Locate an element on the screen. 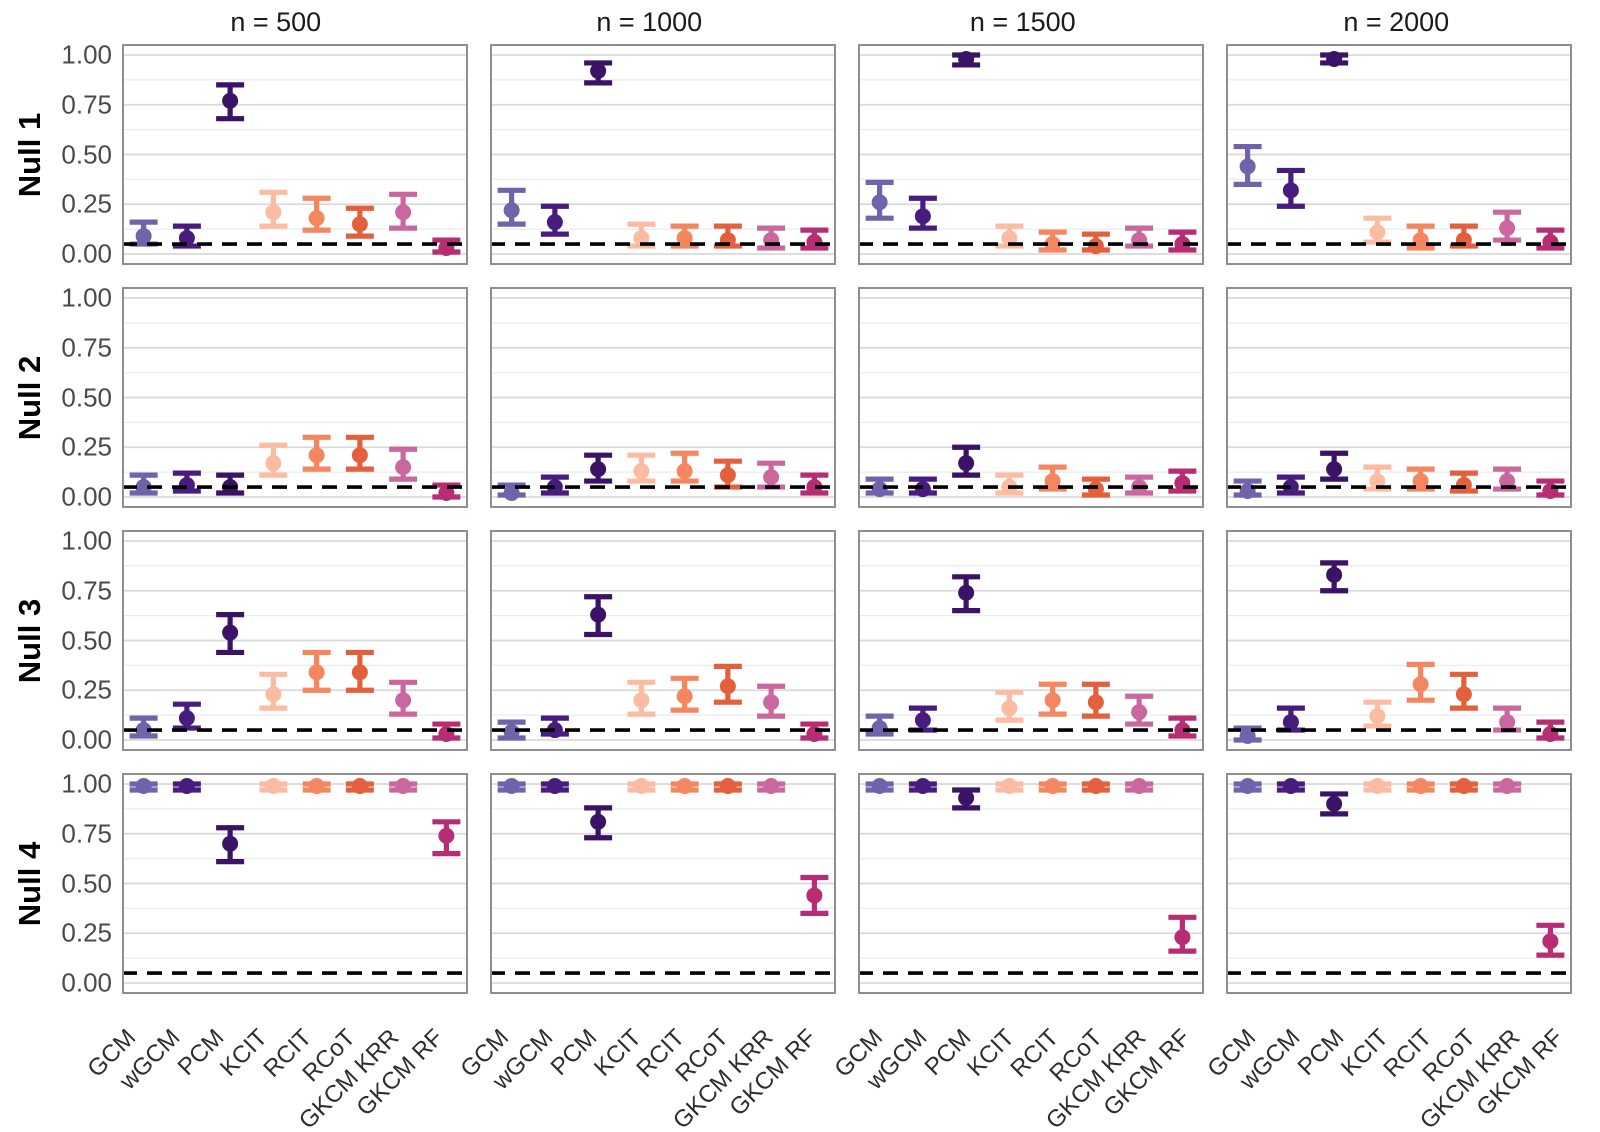 The width and height of the screenshot is (1600, 1132). panel-null2-n2000 is located at coordinates (1399, 397).